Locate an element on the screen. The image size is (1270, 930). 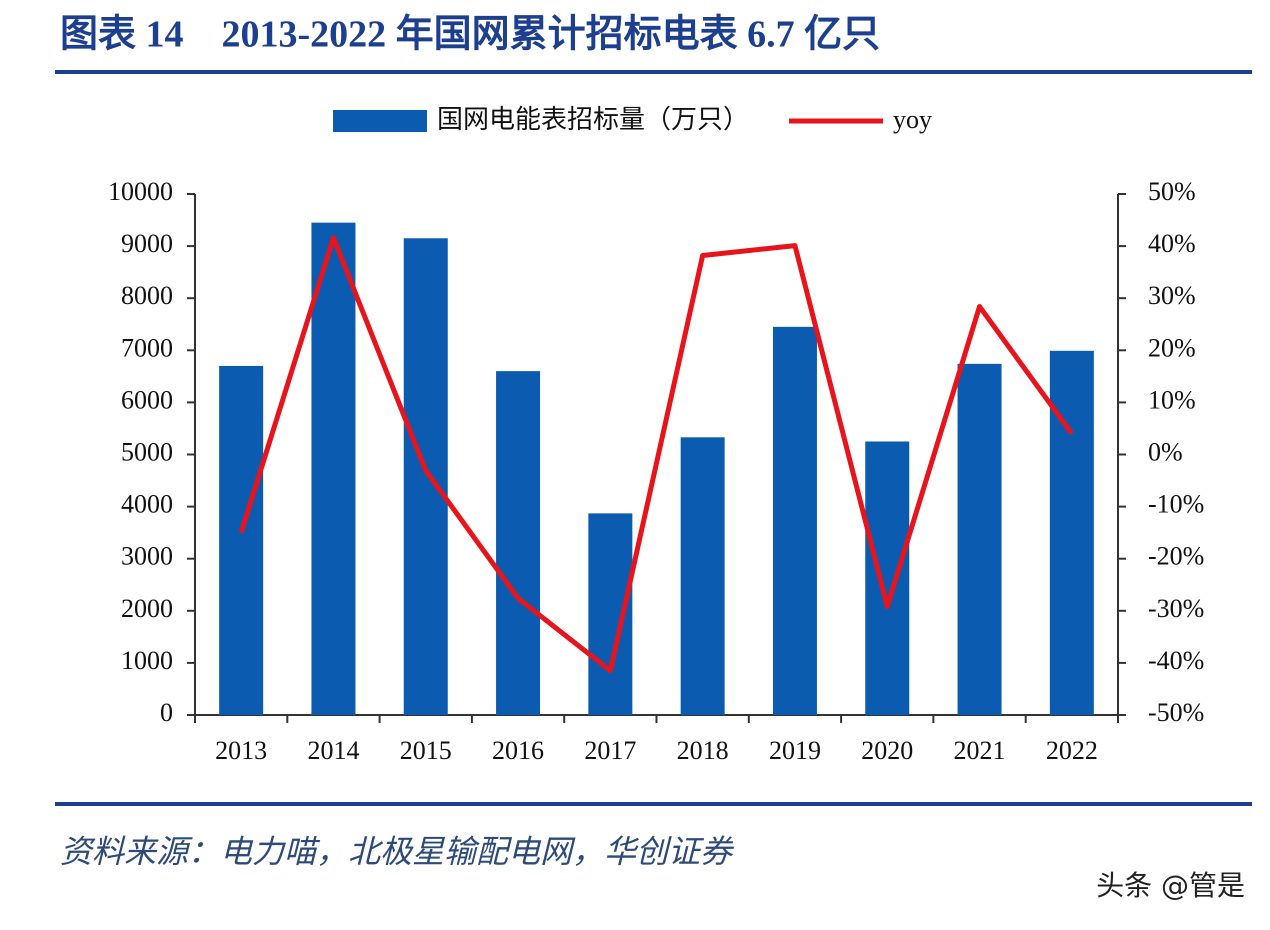
watermark: 头条 @管是 is located at coordinates (1170, 885).